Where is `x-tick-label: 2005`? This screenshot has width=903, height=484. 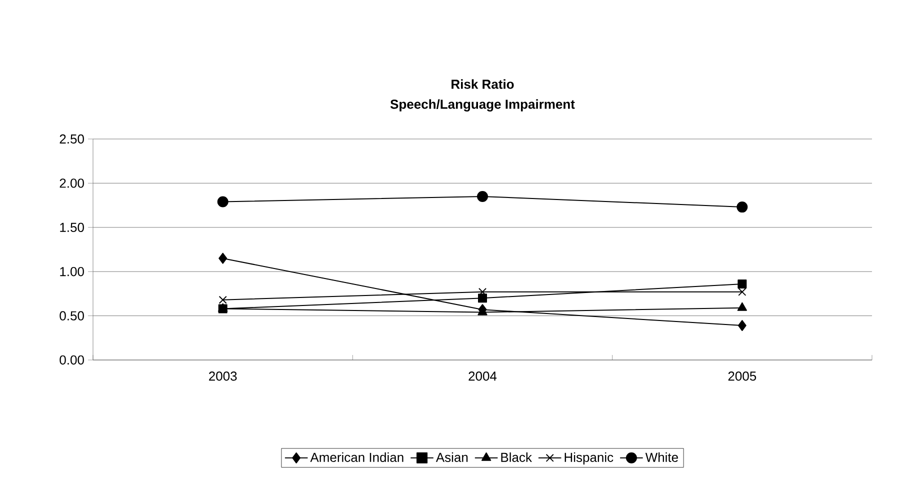 x-tick-label: 2005 is located at coordinates (742, 376).